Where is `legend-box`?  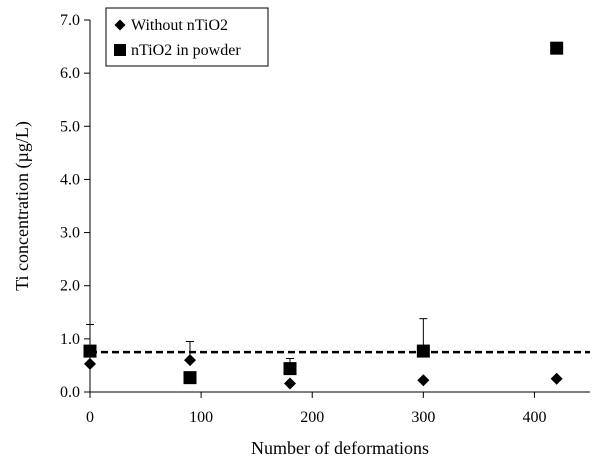
legend-box is located at coordinates (187, 37).